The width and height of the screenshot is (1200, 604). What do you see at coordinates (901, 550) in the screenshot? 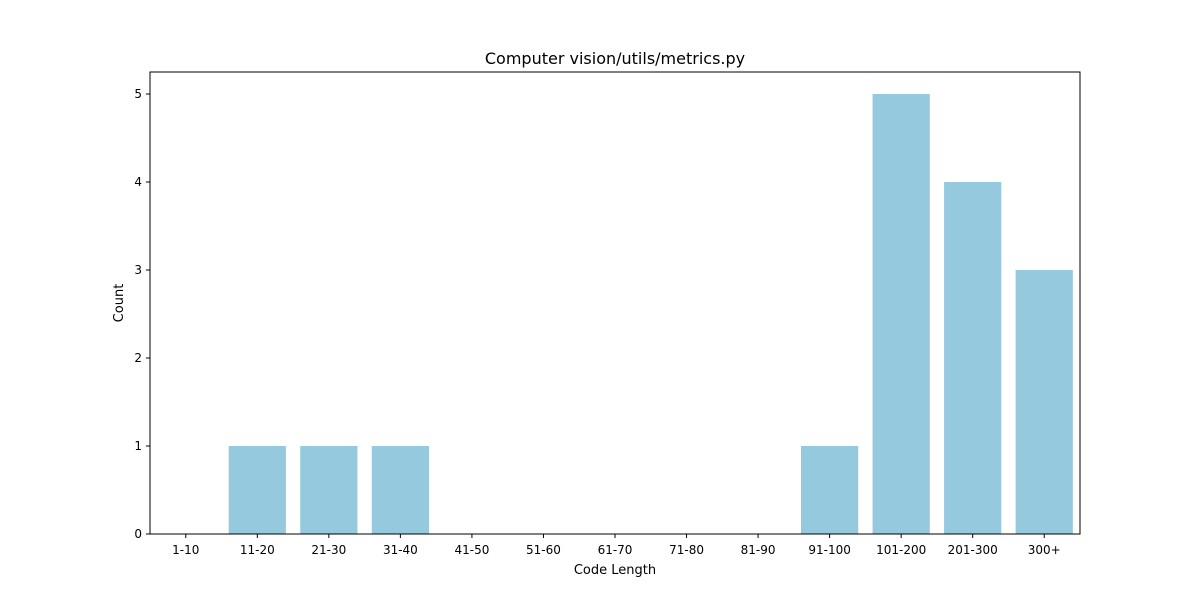
I see `x-tick-label: 101-200` at bounding box center [901, 550].